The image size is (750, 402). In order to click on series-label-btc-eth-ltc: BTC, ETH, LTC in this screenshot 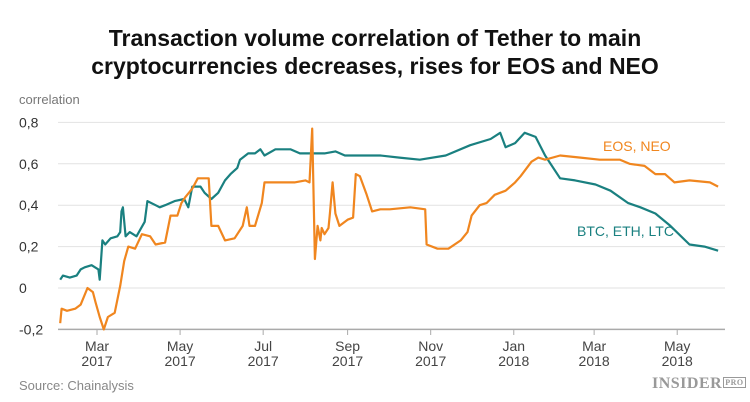, I will do `click(625, 231)`.